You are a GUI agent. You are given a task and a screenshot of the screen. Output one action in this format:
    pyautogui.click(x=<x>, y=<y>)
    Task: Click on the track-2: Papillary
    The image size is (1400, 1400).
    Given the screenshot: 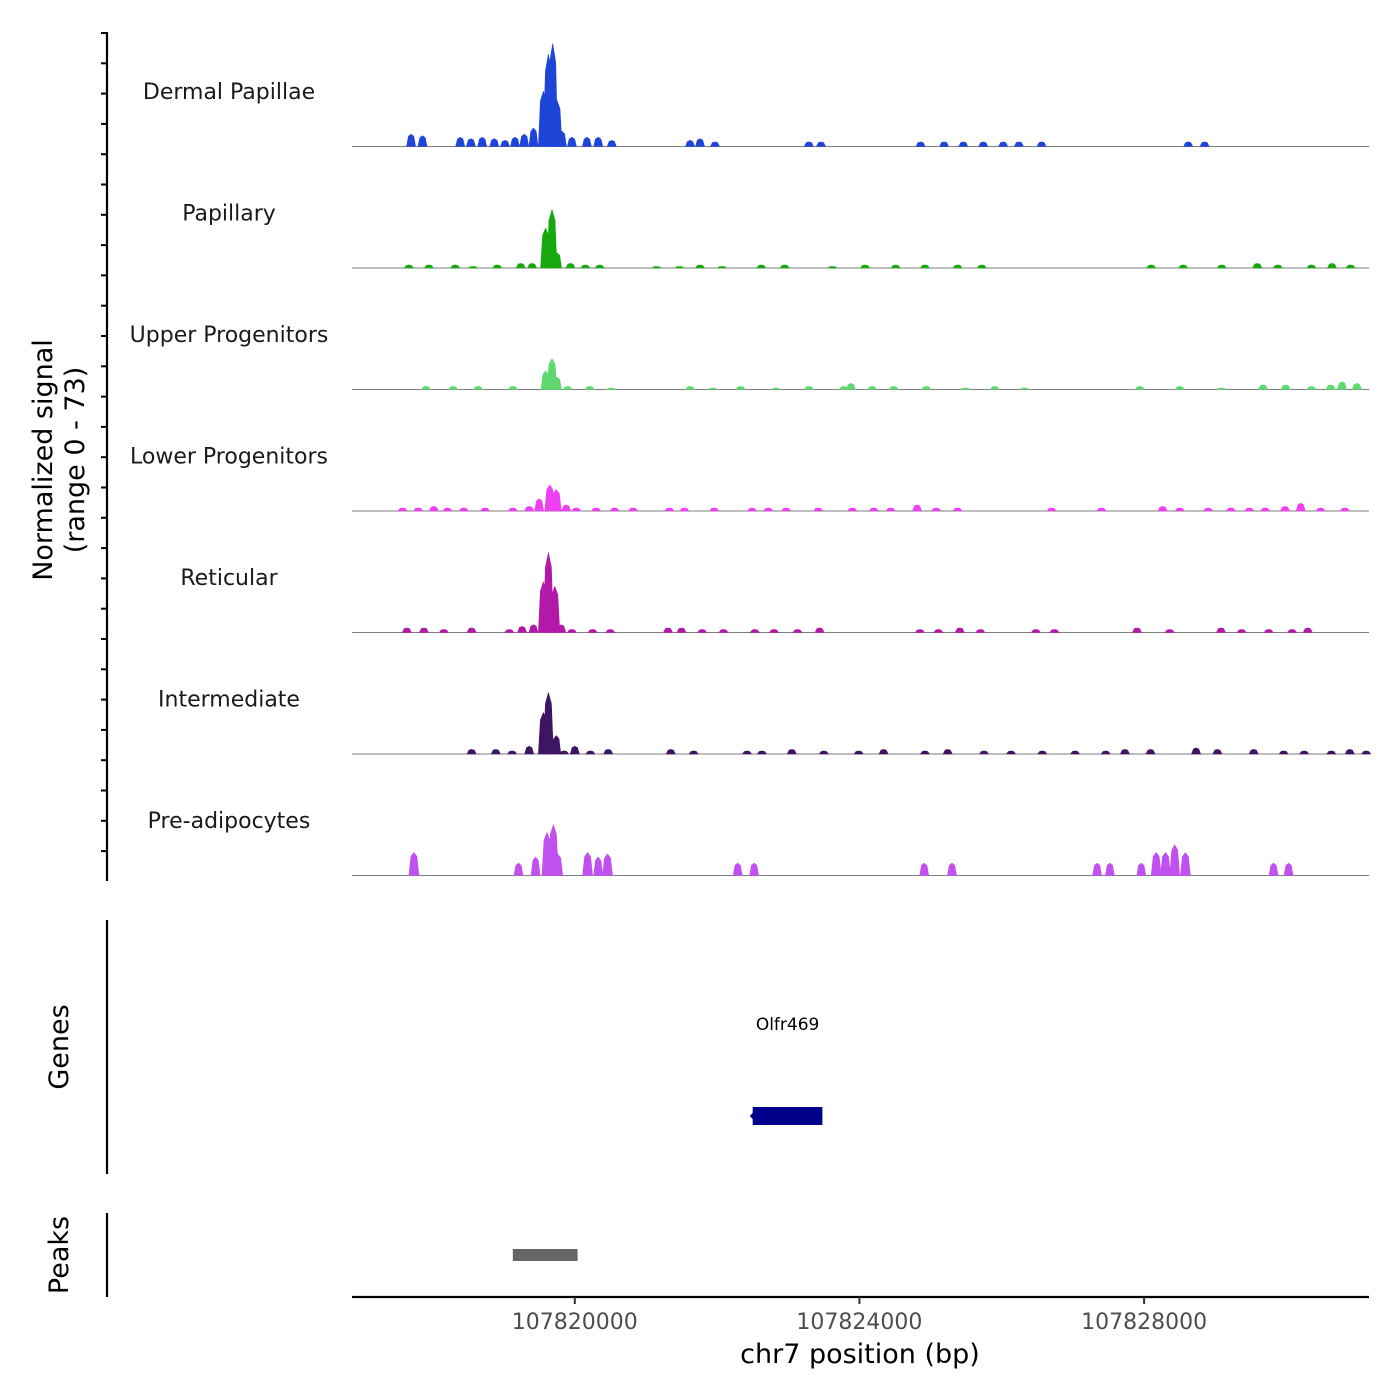 What is the action you would take?
    pyautogui.click(x=775, y=235)
    